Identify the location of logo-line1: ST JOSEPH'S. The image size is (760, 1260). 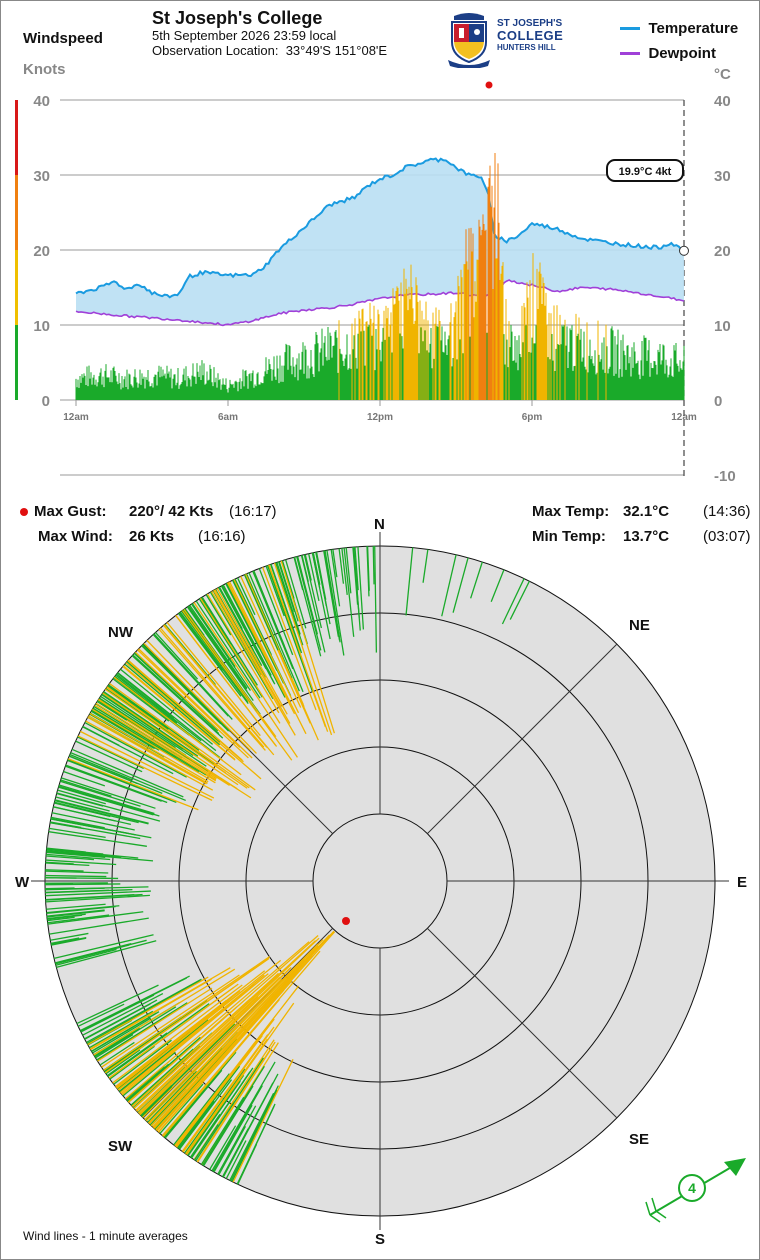
(530, 23).